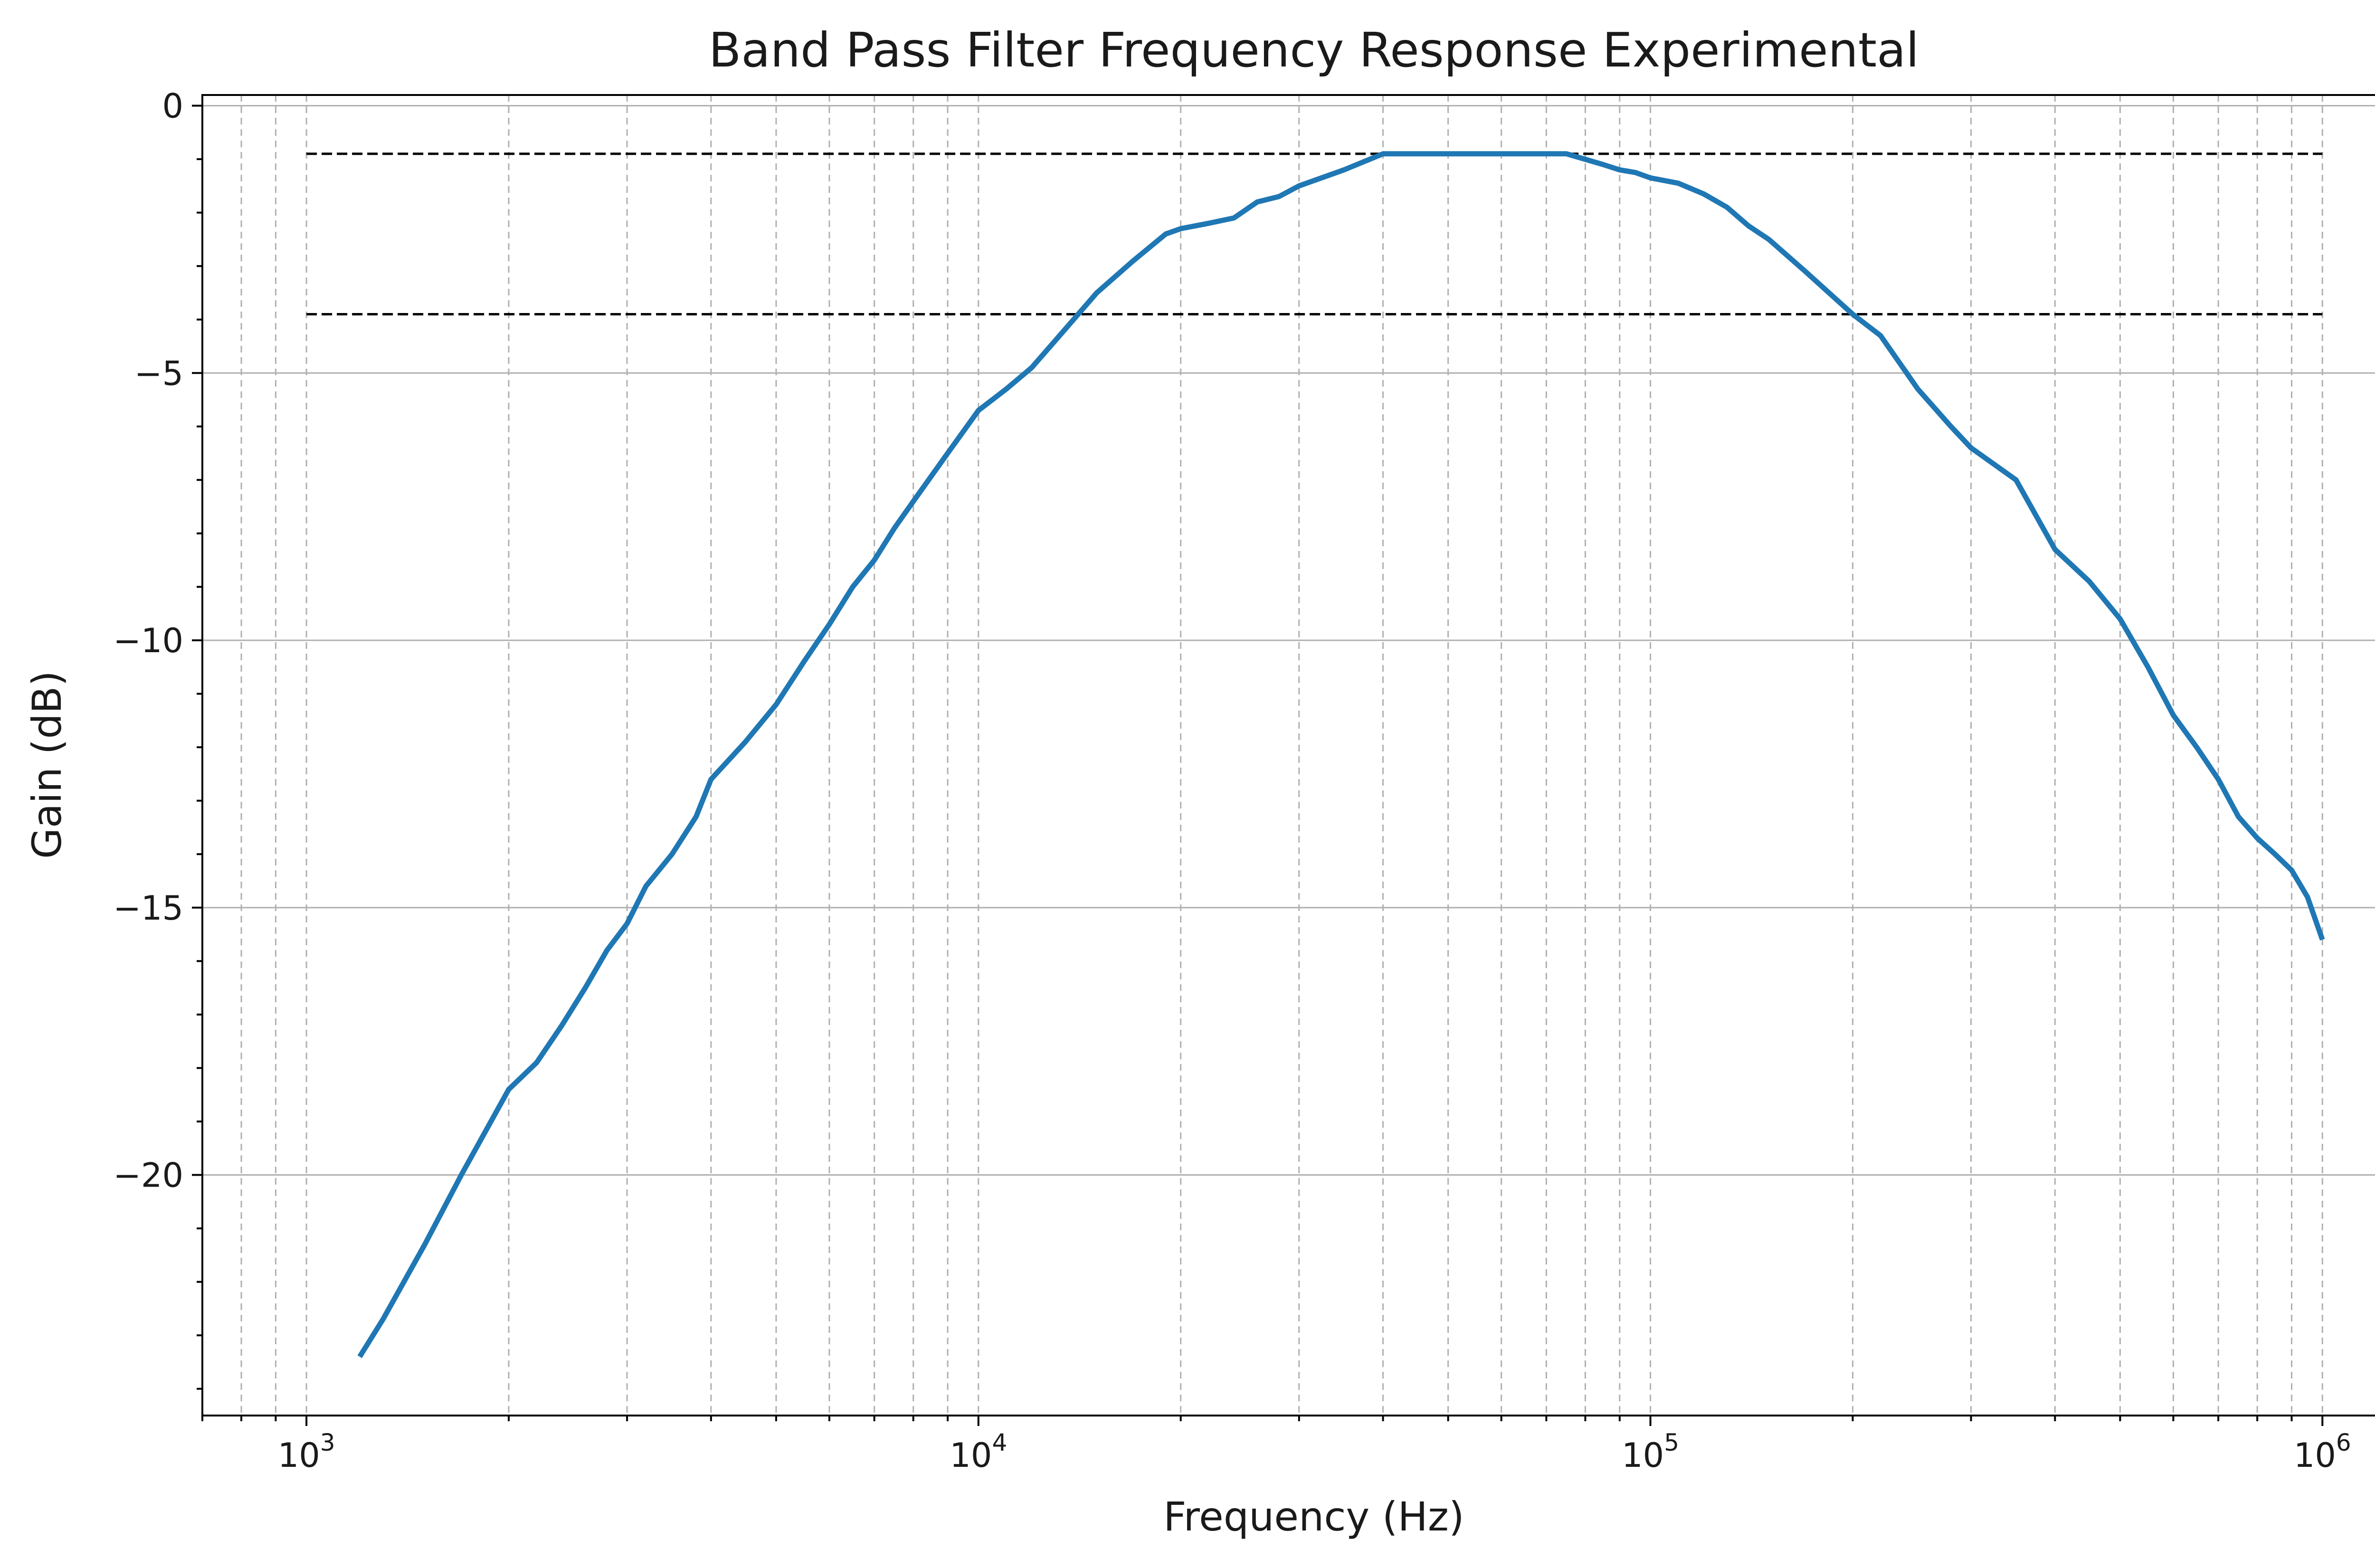 The width and height of the screenshot is (2375, 1568). What do you see at coordinates (148, 1176) in the screenshot?
I see `y-tick-label: −20` at bounding box center [148, 1176].